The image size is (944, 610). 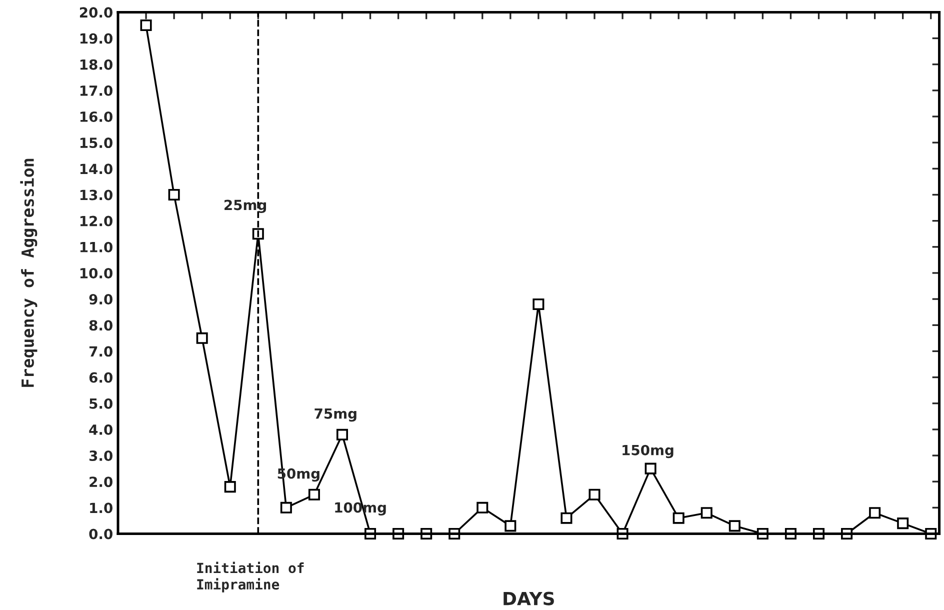 What do you see at coordinates (100, 429) in the screenshot?
I see `y-tick-label: 4.0` at bounding box center [100, 429].